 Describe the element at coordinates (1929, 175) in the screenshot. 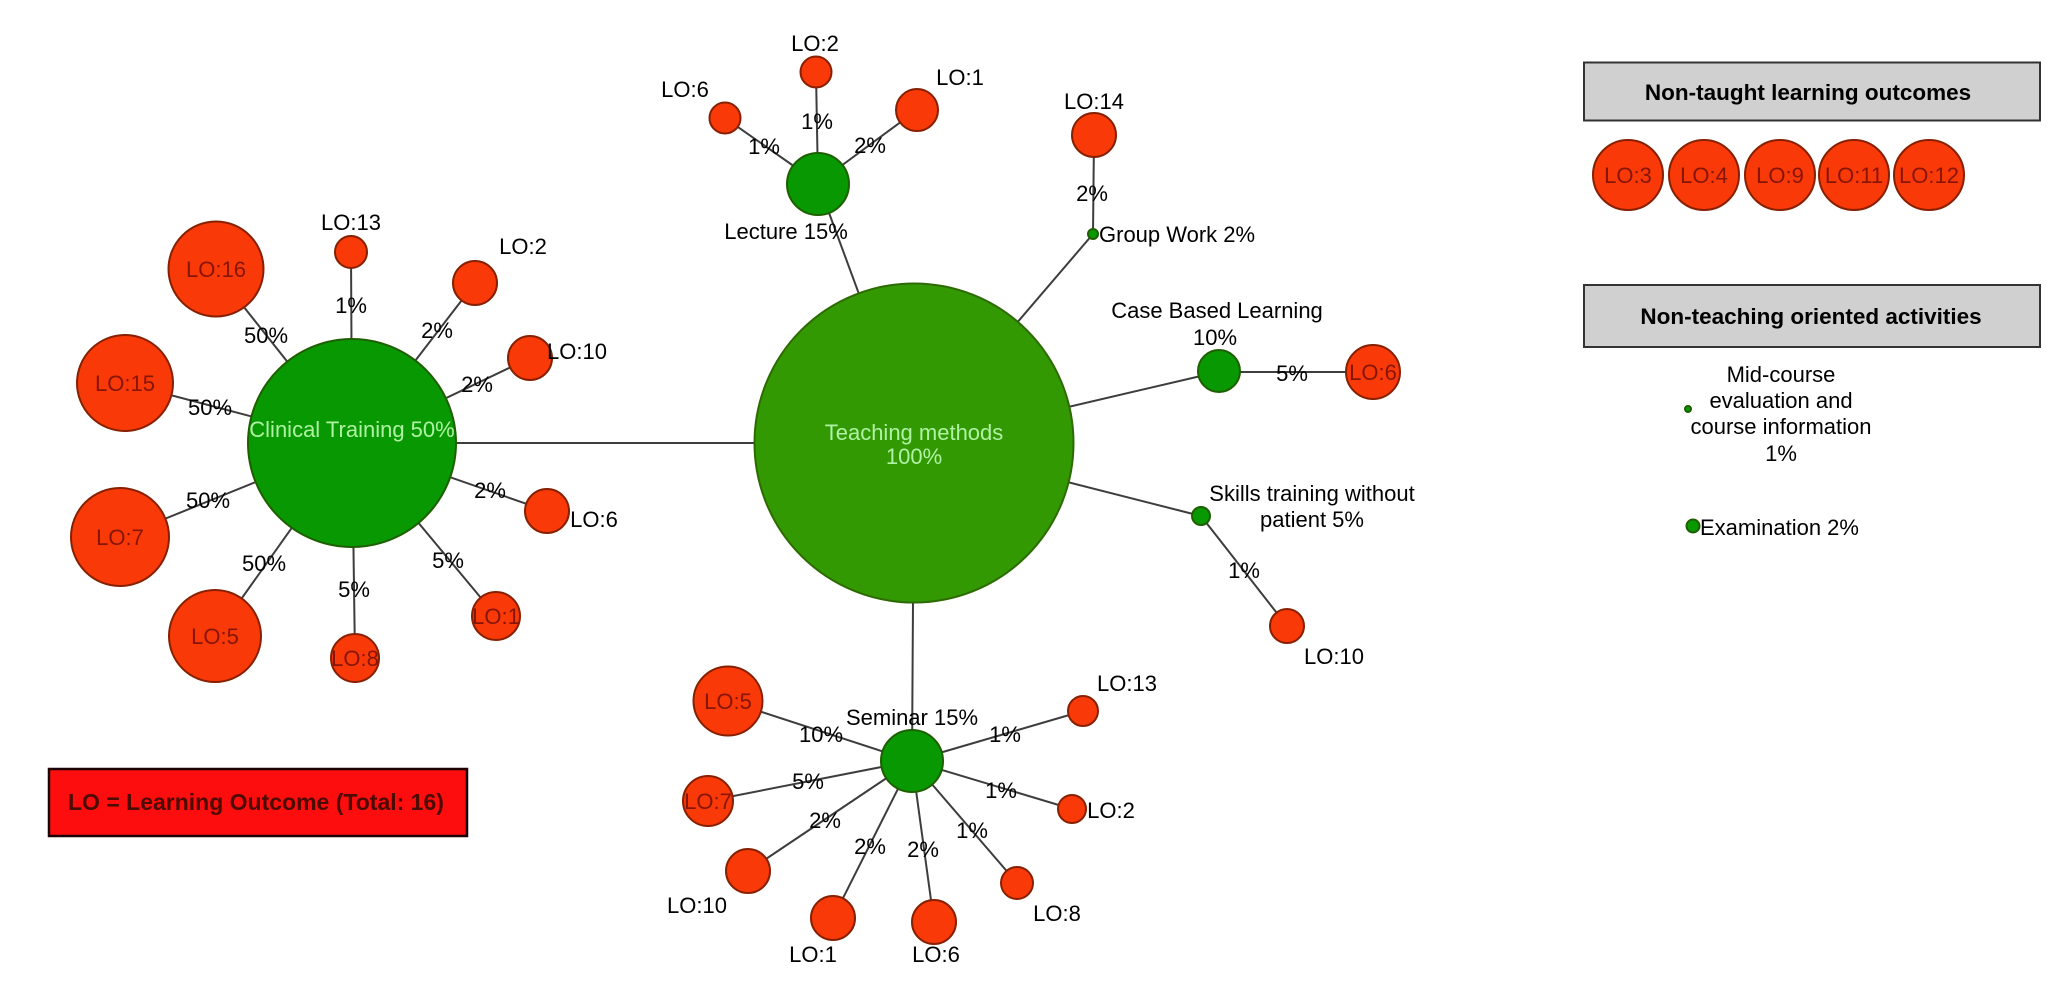

I see `svg-text: LO:12` at that location.